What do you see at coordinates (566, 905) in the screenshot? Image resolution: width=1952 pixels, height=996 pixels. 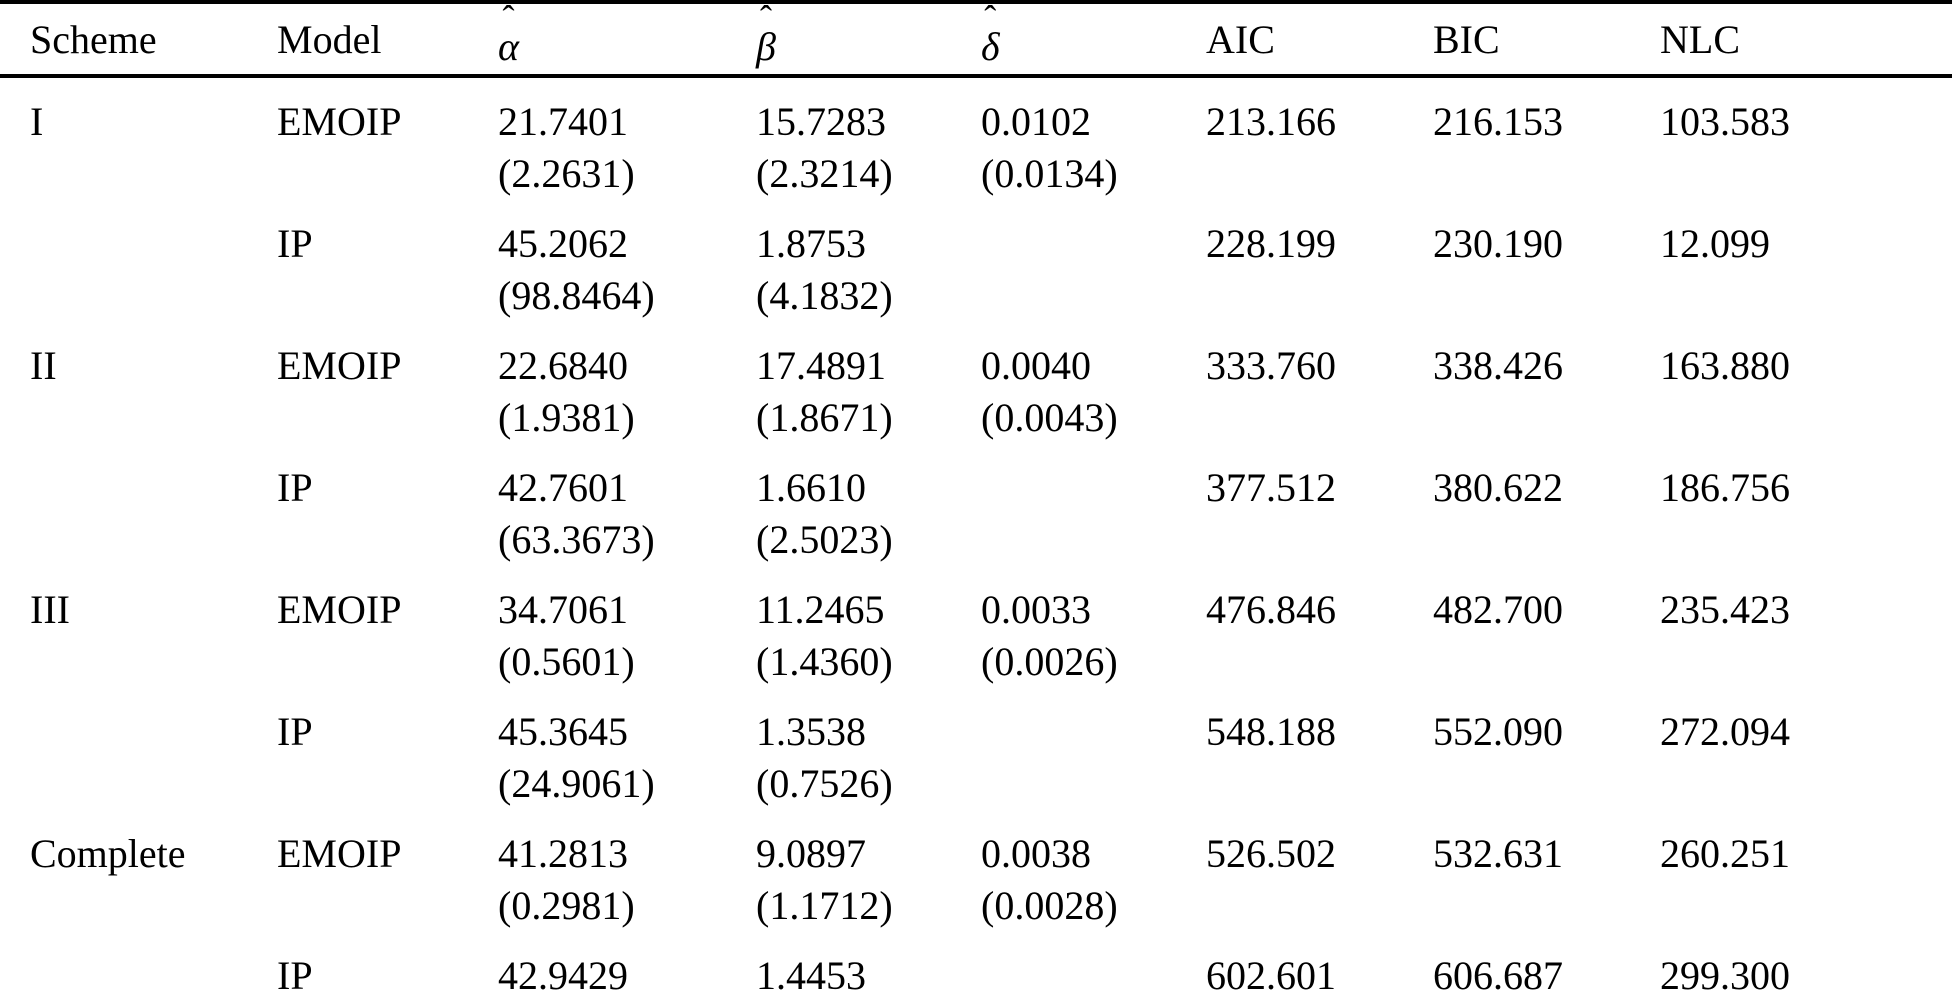 I see `alpha-standard-error: (0.2981)` at bounding box center [566, 905].